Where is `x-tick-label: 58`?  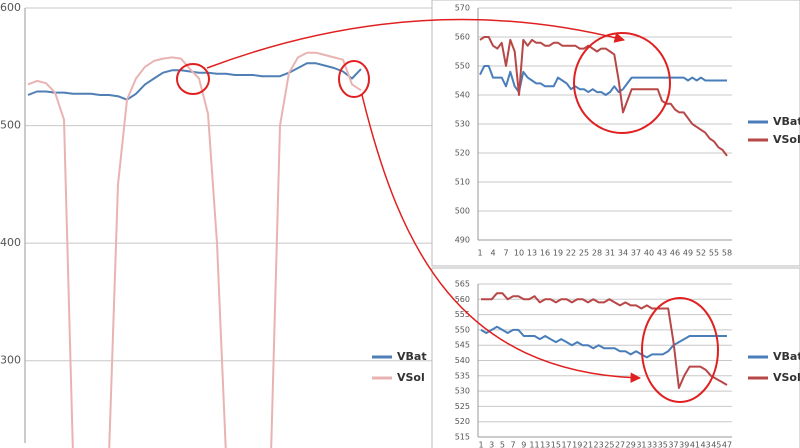 x-tick-label: 58 is located at coordinates (727, 253).